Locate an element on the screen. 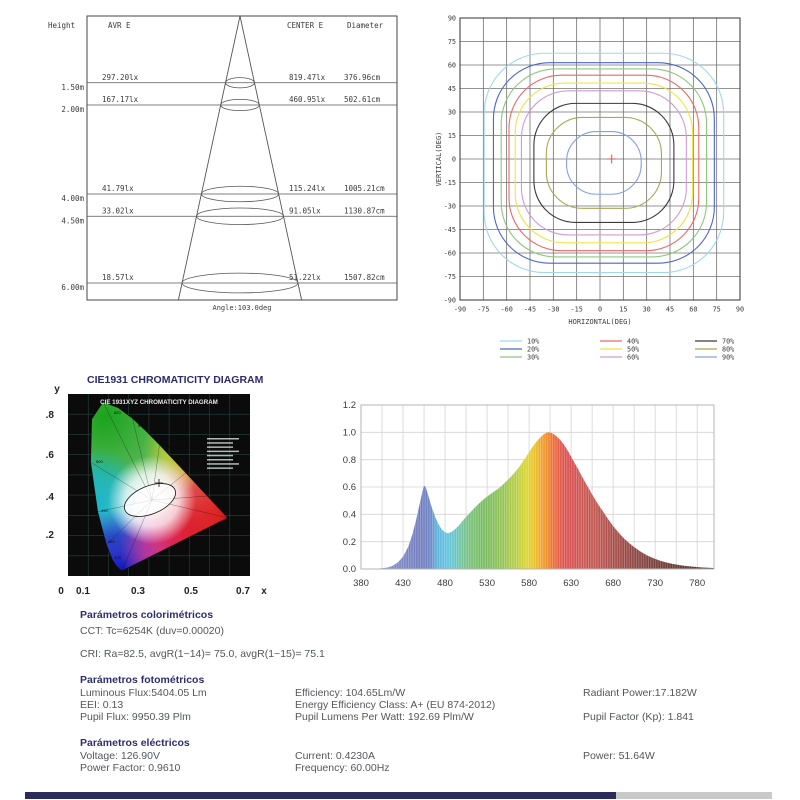 This screenshot has width=800, height=800. center-e-value: 91.05lx is located at coordinates (305, 210).